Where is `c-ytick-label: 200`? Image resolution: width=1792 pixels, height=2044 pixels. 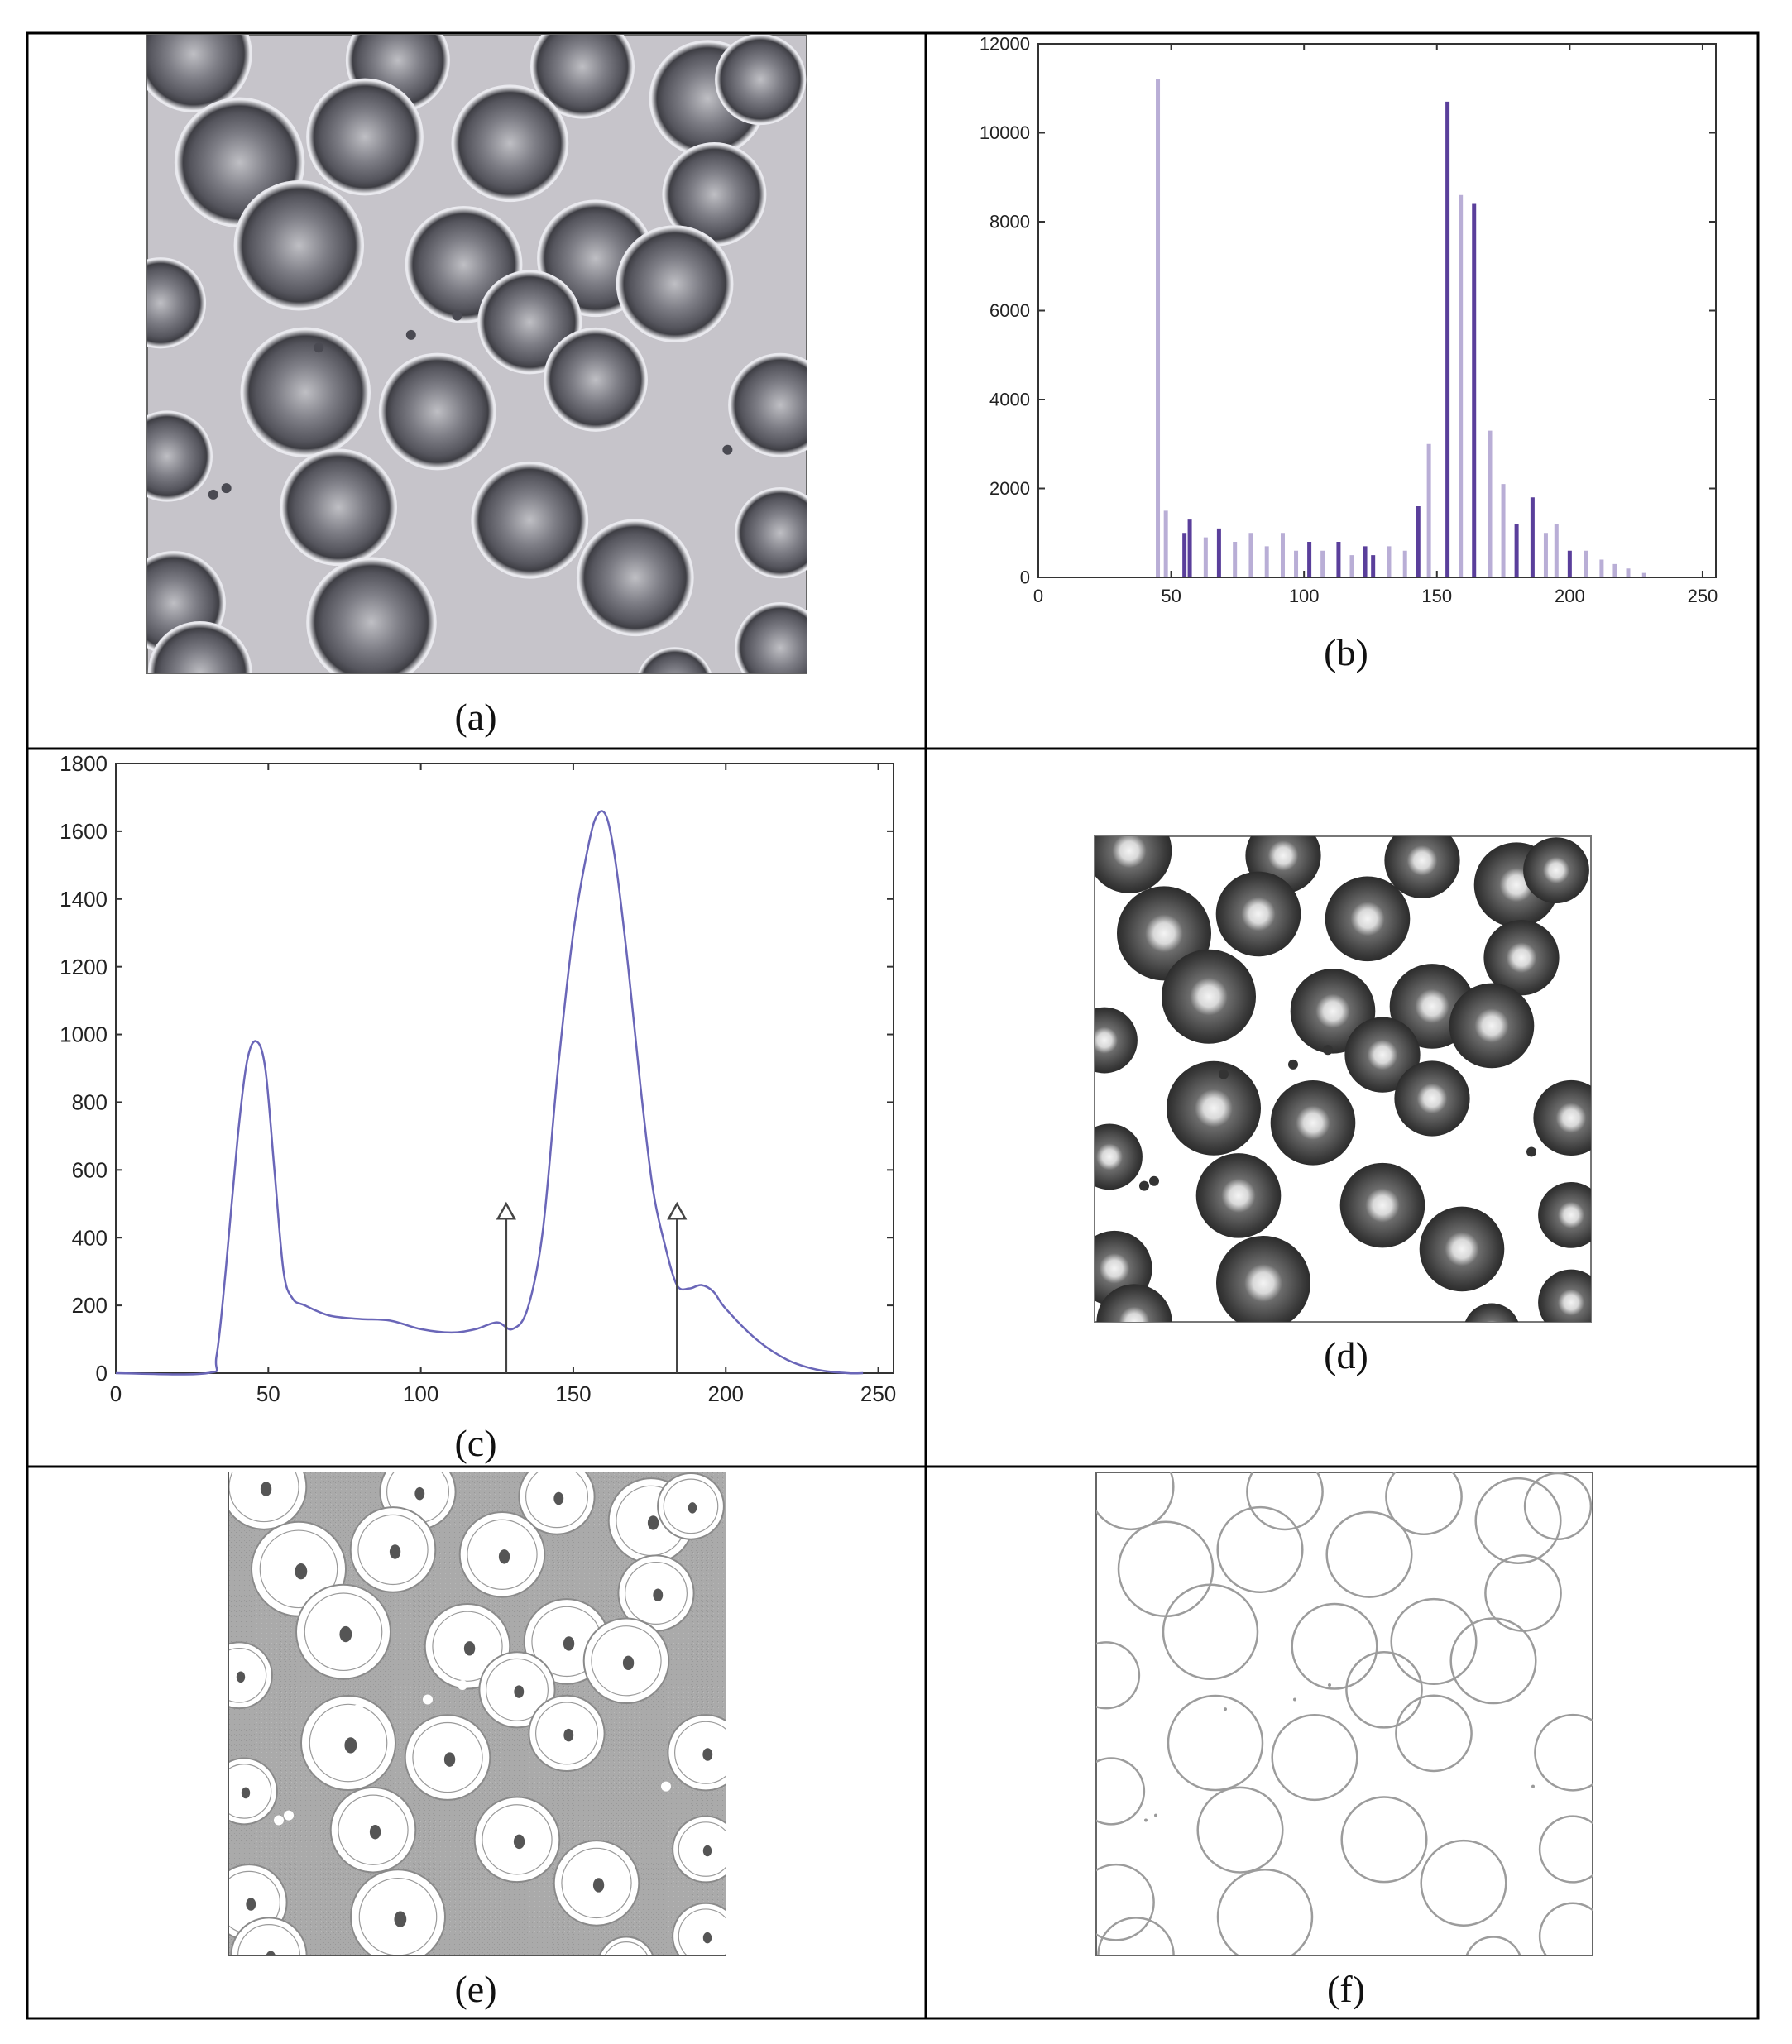 c-ytick-label: 200 is located at coordinates (90, 1305).